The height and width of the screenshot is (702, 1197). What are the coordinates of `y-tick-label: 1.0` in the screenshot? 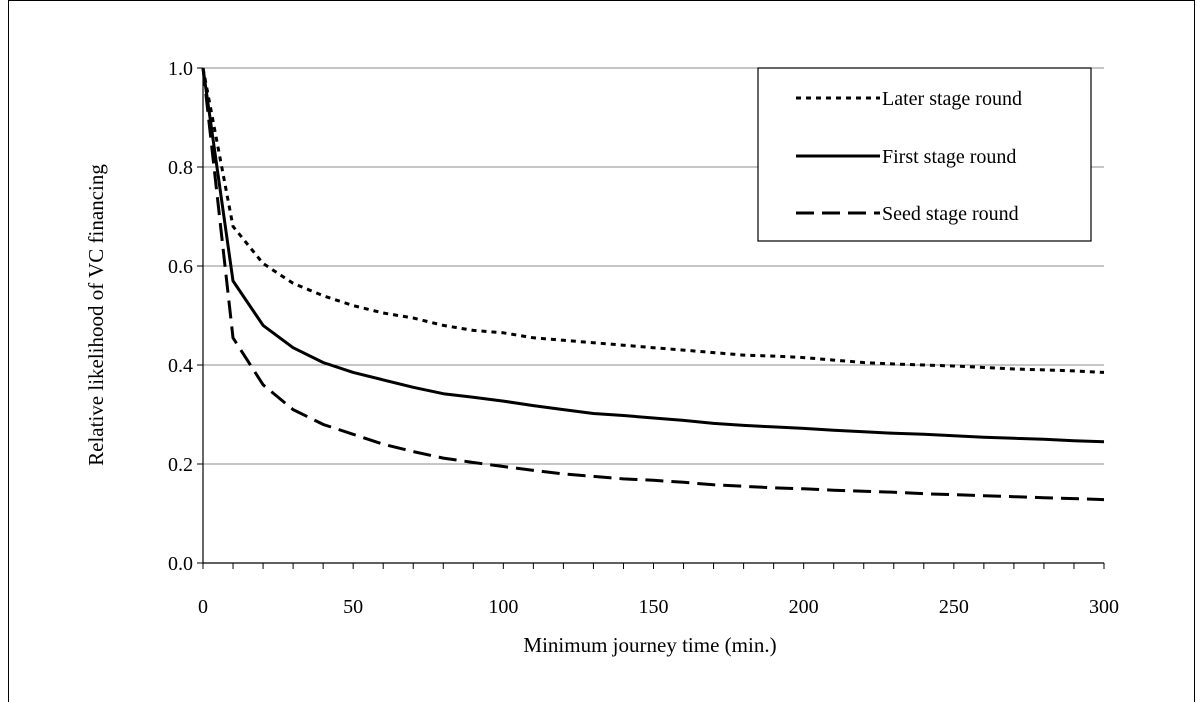 It's located at (180, 69).